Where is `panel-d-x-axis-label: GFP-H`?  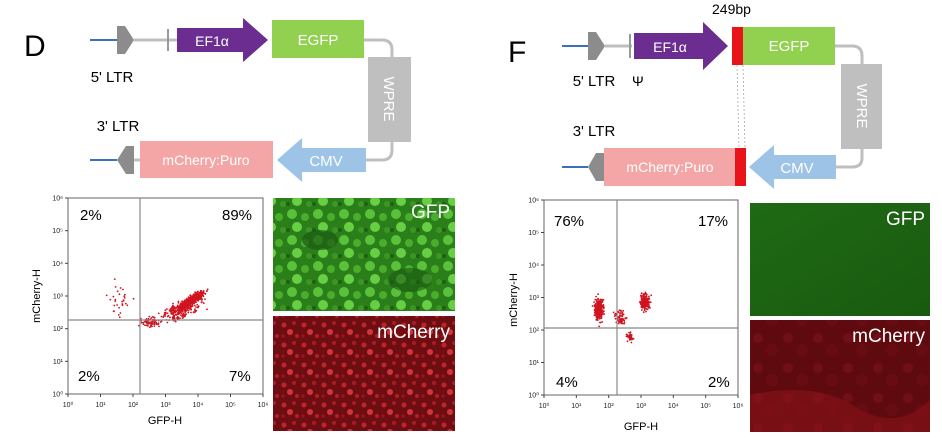 panel-d-x-axis-label: GFP-H is located at coordinates (165, 421).